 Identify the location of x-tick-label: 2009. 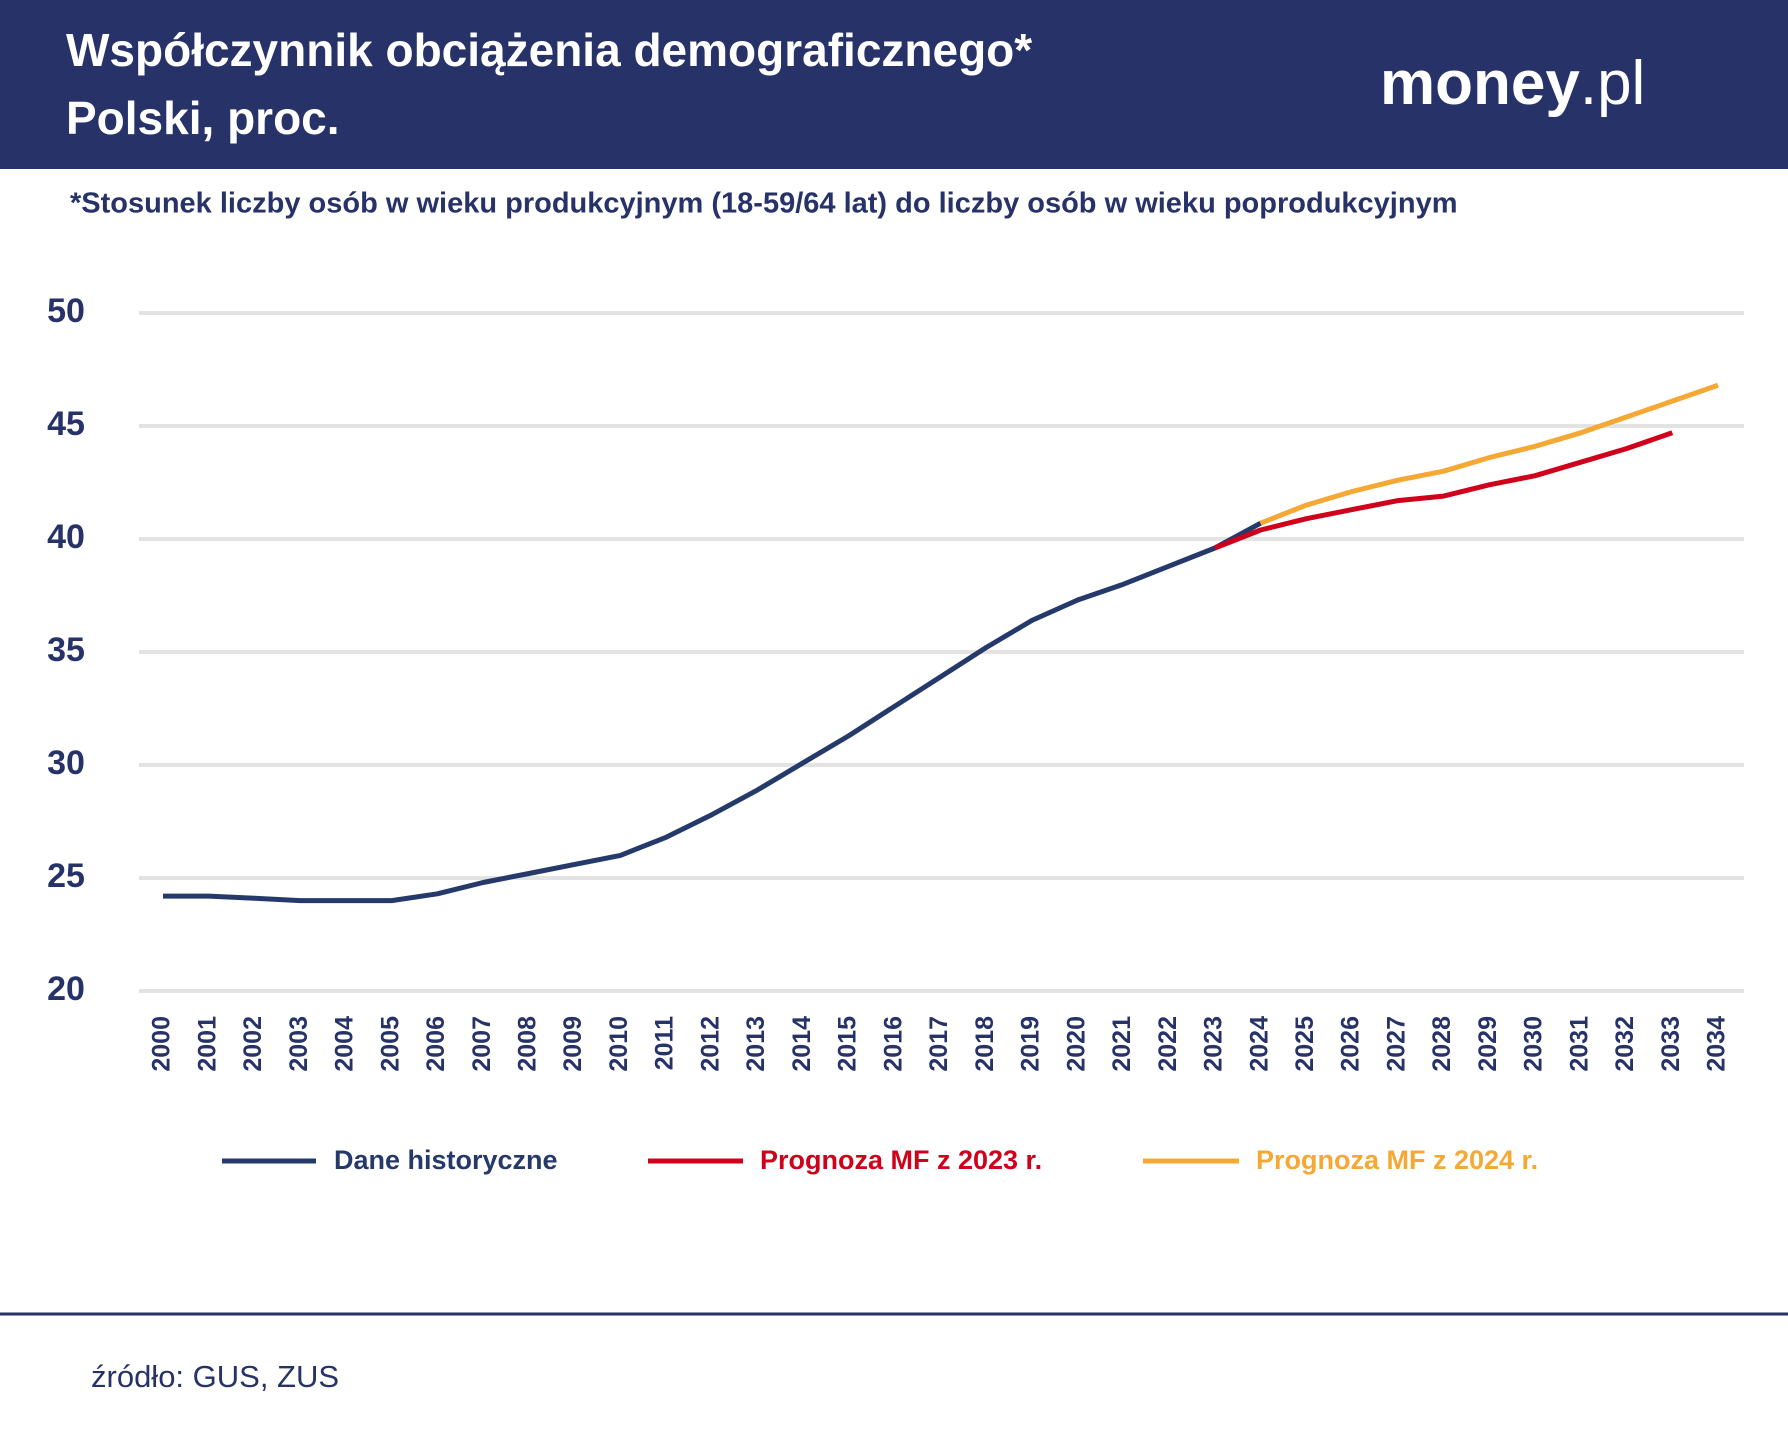
(573, 1044).